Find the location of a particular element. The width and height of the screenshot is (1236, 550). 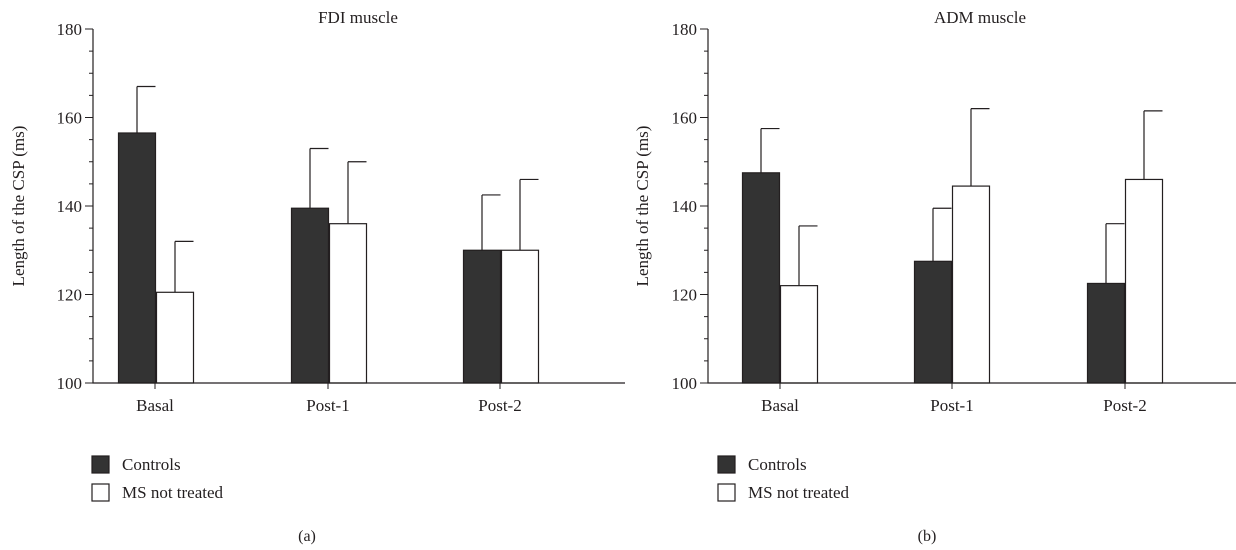

panel-label: (a) is located at coordinates (307, 536).